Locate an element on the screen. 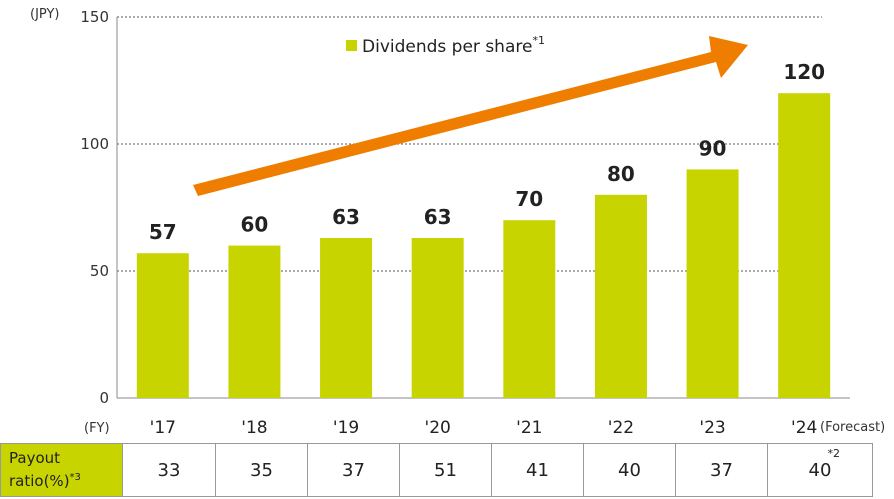  payout-last-value: 40 is located at coordinates (820, 470).